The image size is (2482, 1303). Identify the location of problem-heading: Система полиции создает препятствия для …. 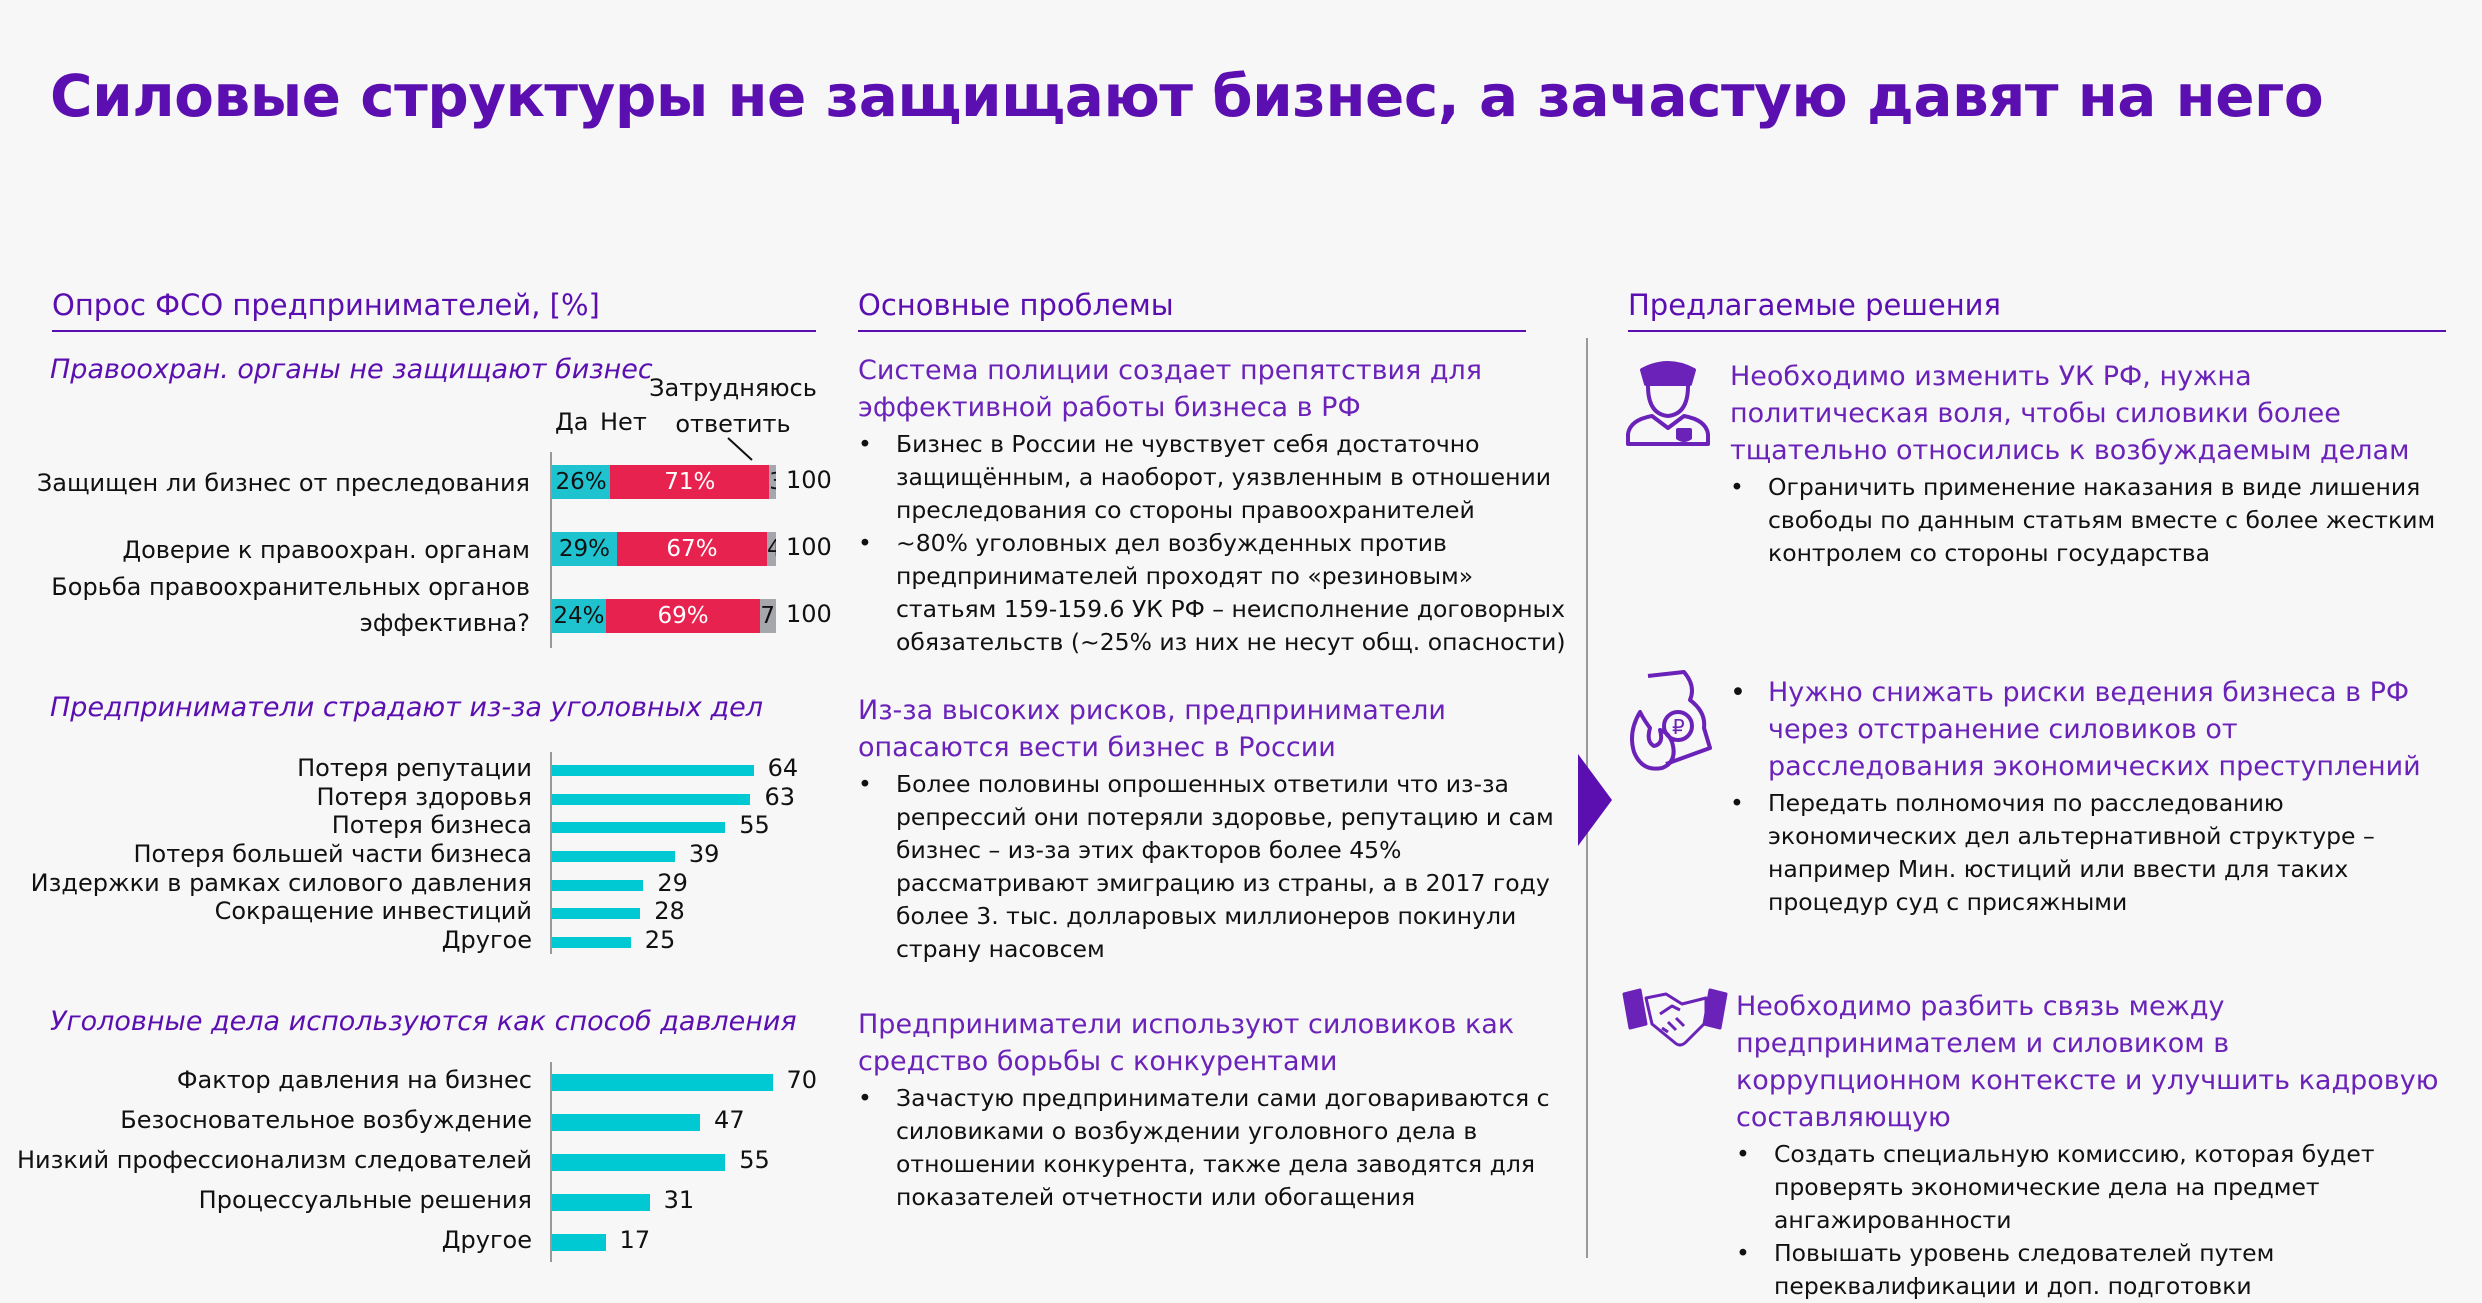
(1170, 389).